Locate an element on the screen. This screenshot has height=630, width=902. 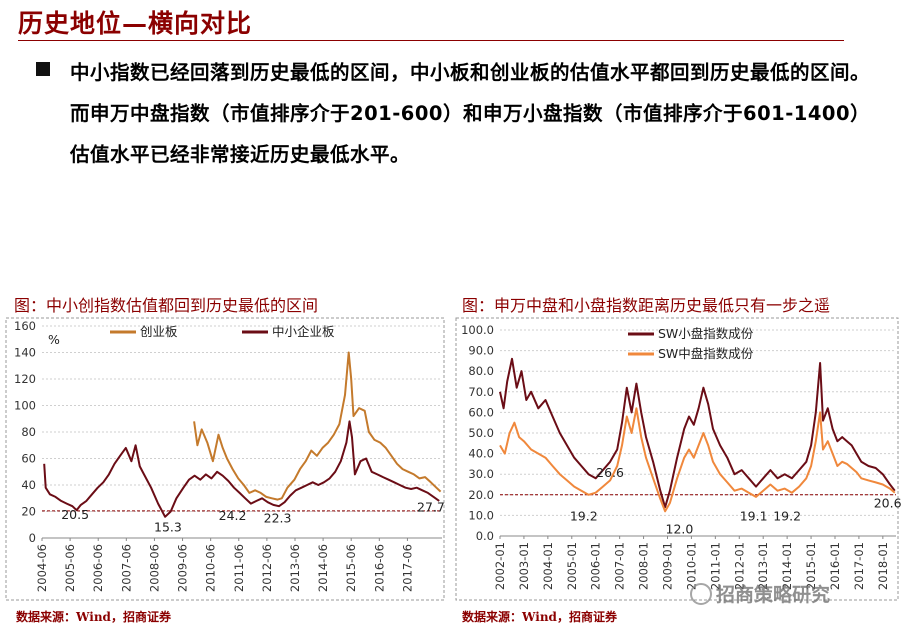
chart1-xtick-label: 2014-06 is located at coordinates (323, 568).